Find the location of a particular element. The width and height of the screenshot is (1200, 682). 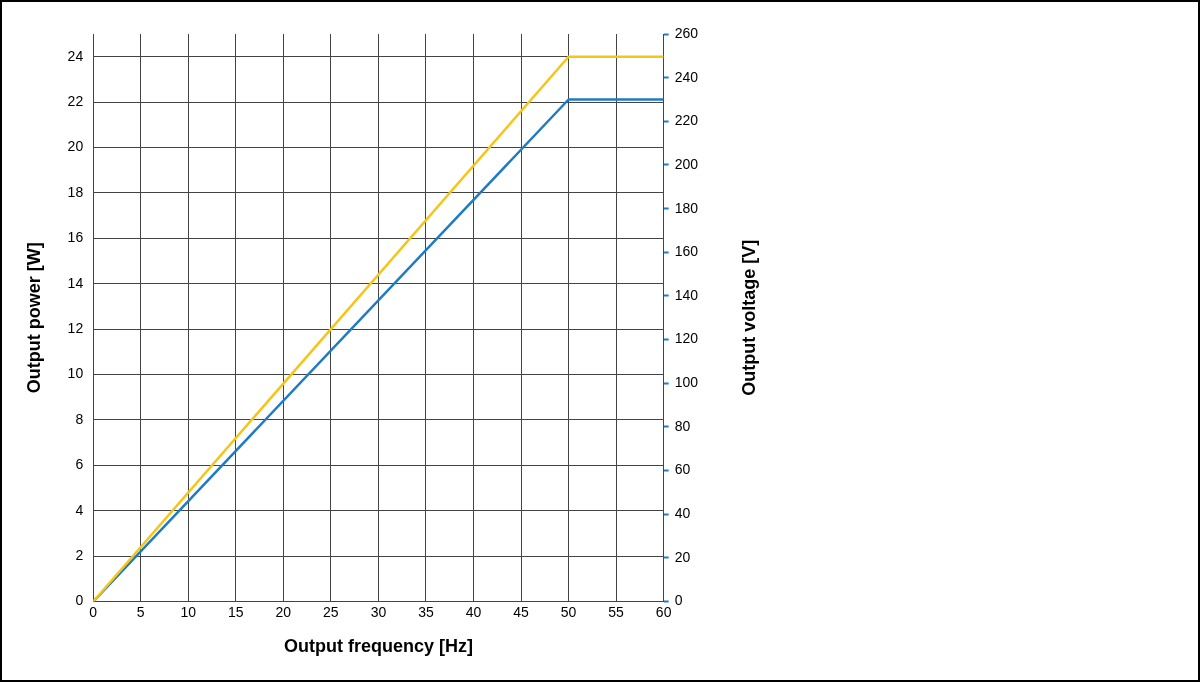

y2-tick-label: 120 is located at coordinates (686, 338).